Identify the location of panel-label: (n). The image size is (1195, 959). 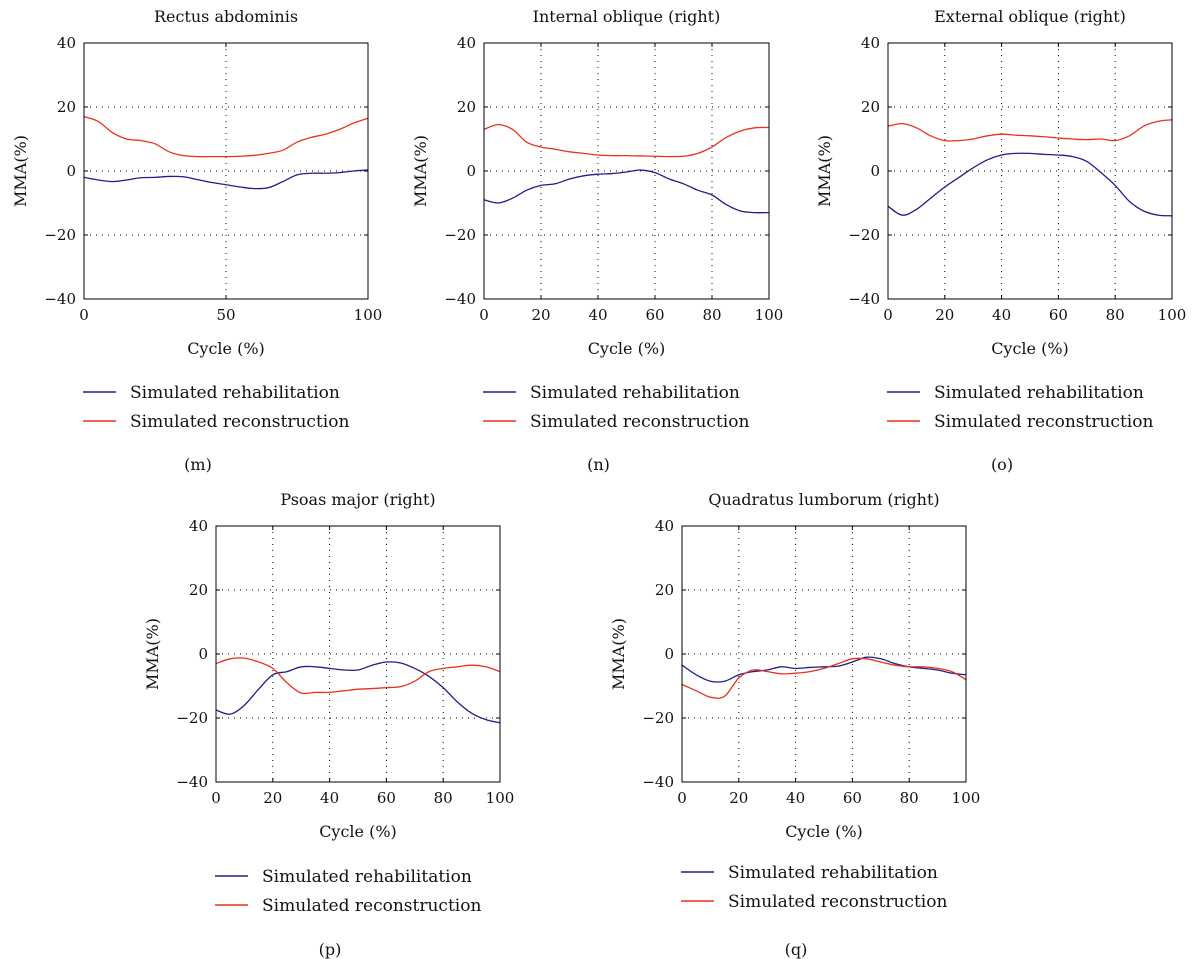
(598, 464).